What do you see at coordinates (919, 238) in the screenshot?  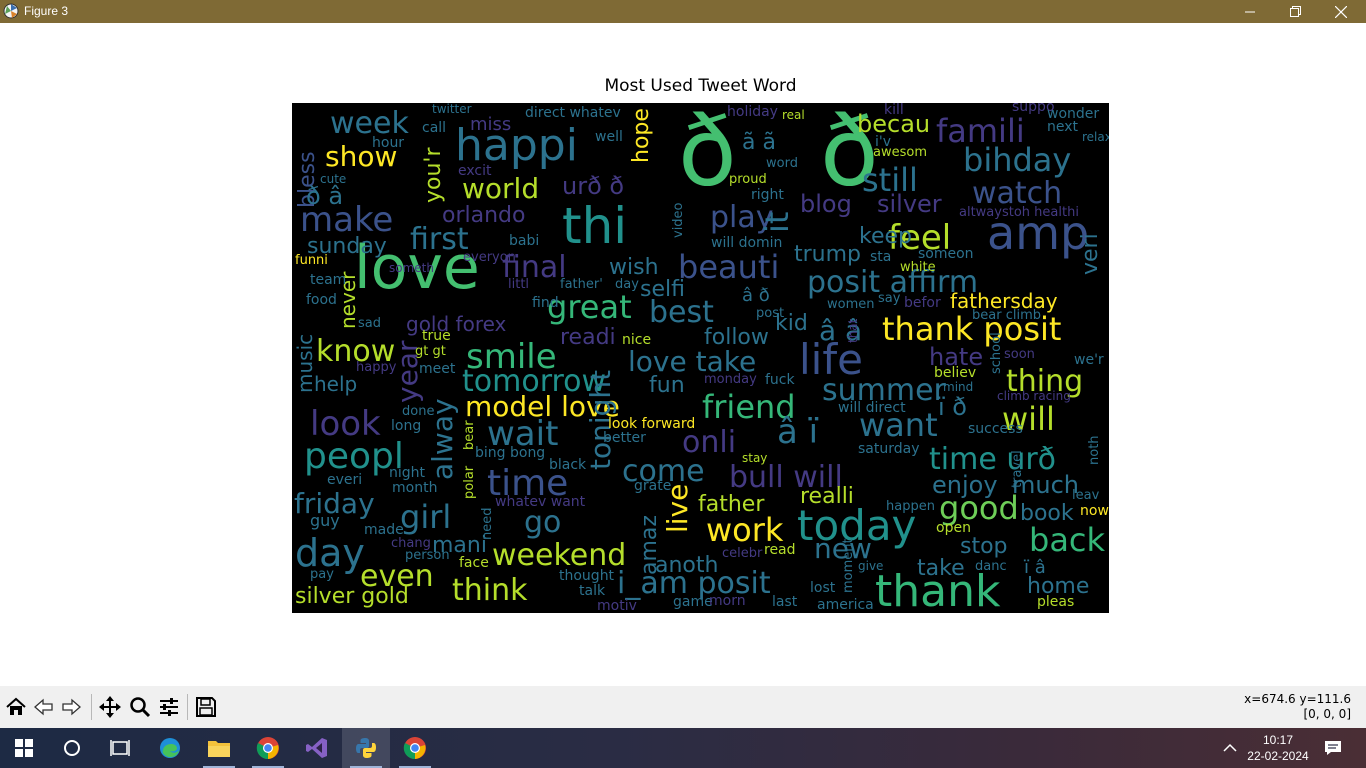 I see `cloud-word: feel` at bounding box center [919, 238].